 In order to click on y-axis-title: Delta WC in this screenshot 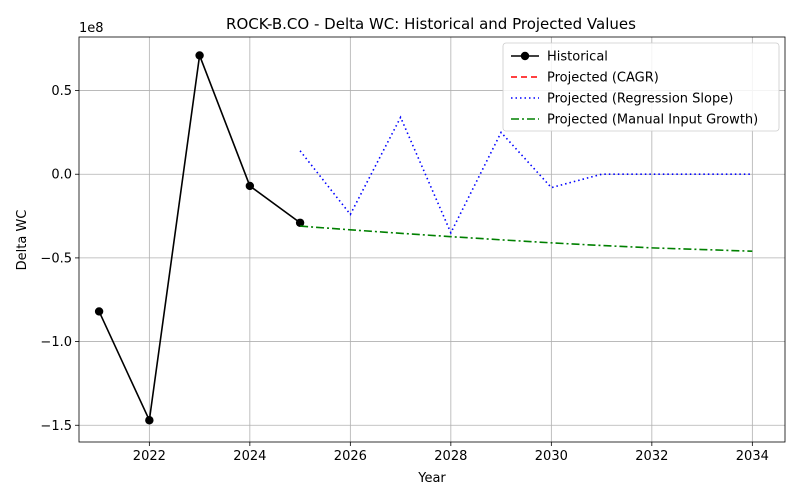, I will do `click(22, 240)`.